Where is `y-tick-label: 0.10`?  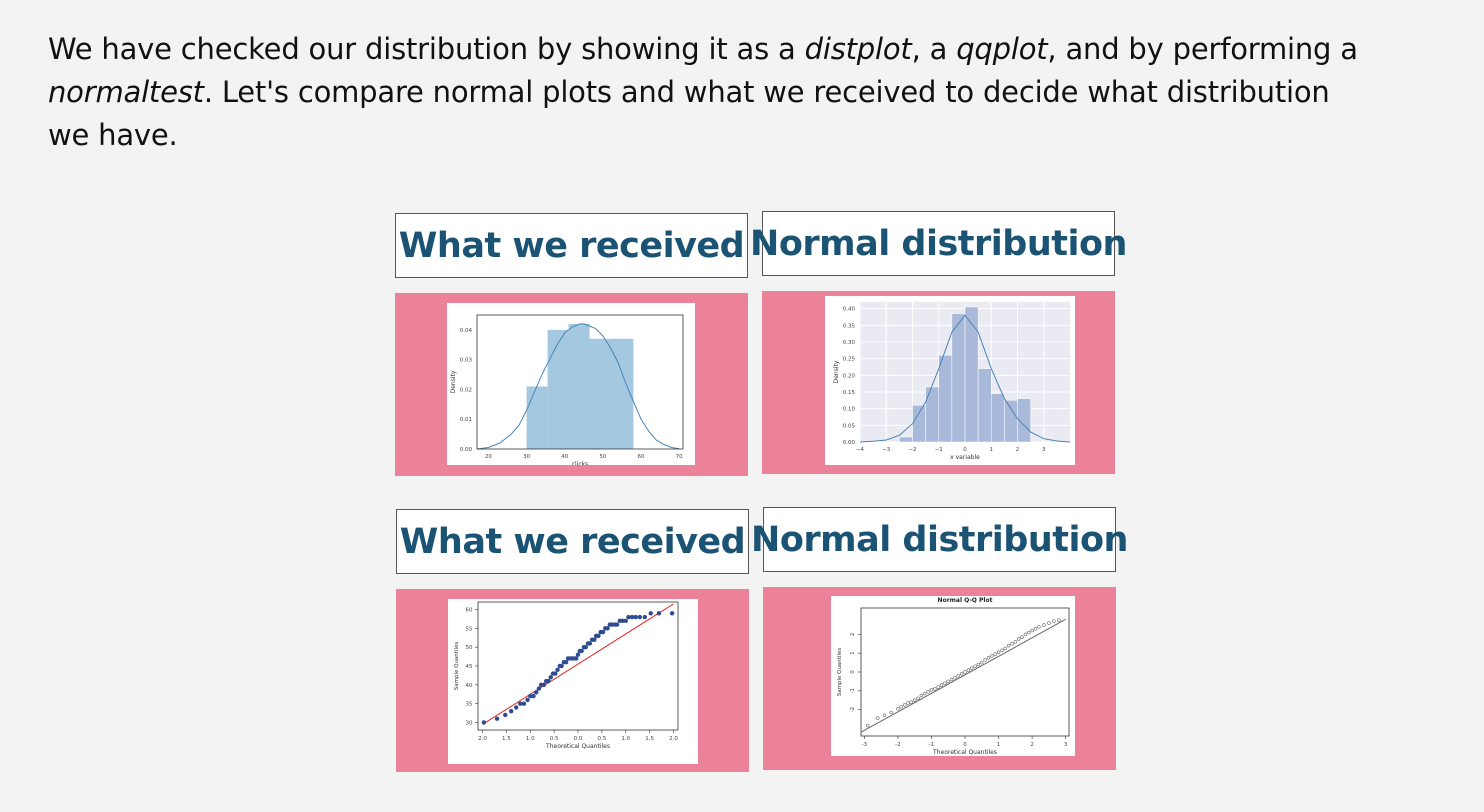
y-tick-label: 0.10 is located at coordinates (849, 410).